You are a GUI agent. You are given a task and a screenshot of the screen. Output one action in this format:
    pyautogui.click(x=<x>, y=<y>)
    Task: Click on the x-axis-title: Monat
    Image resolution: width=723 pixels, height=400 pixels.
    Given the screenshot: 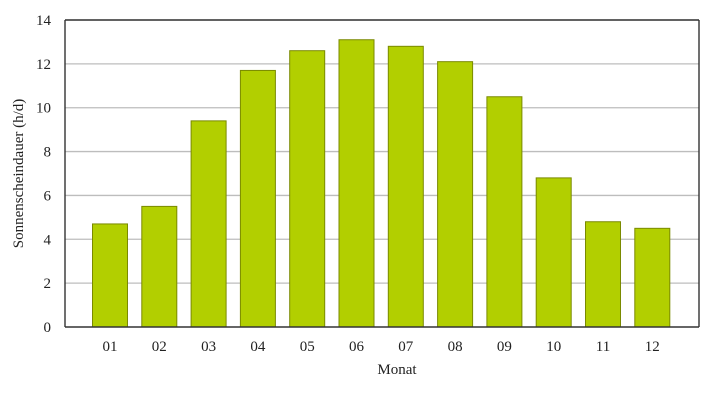 What is the action you would take?
    pyautogui.click(x=397, y=370)
    